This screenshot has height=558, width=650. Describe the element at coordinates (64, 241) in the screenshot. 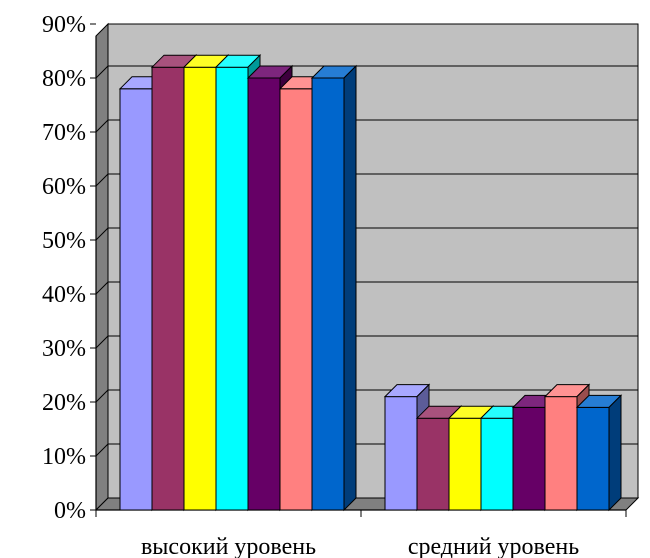

I see `y-tick-label: 50%` at that location.